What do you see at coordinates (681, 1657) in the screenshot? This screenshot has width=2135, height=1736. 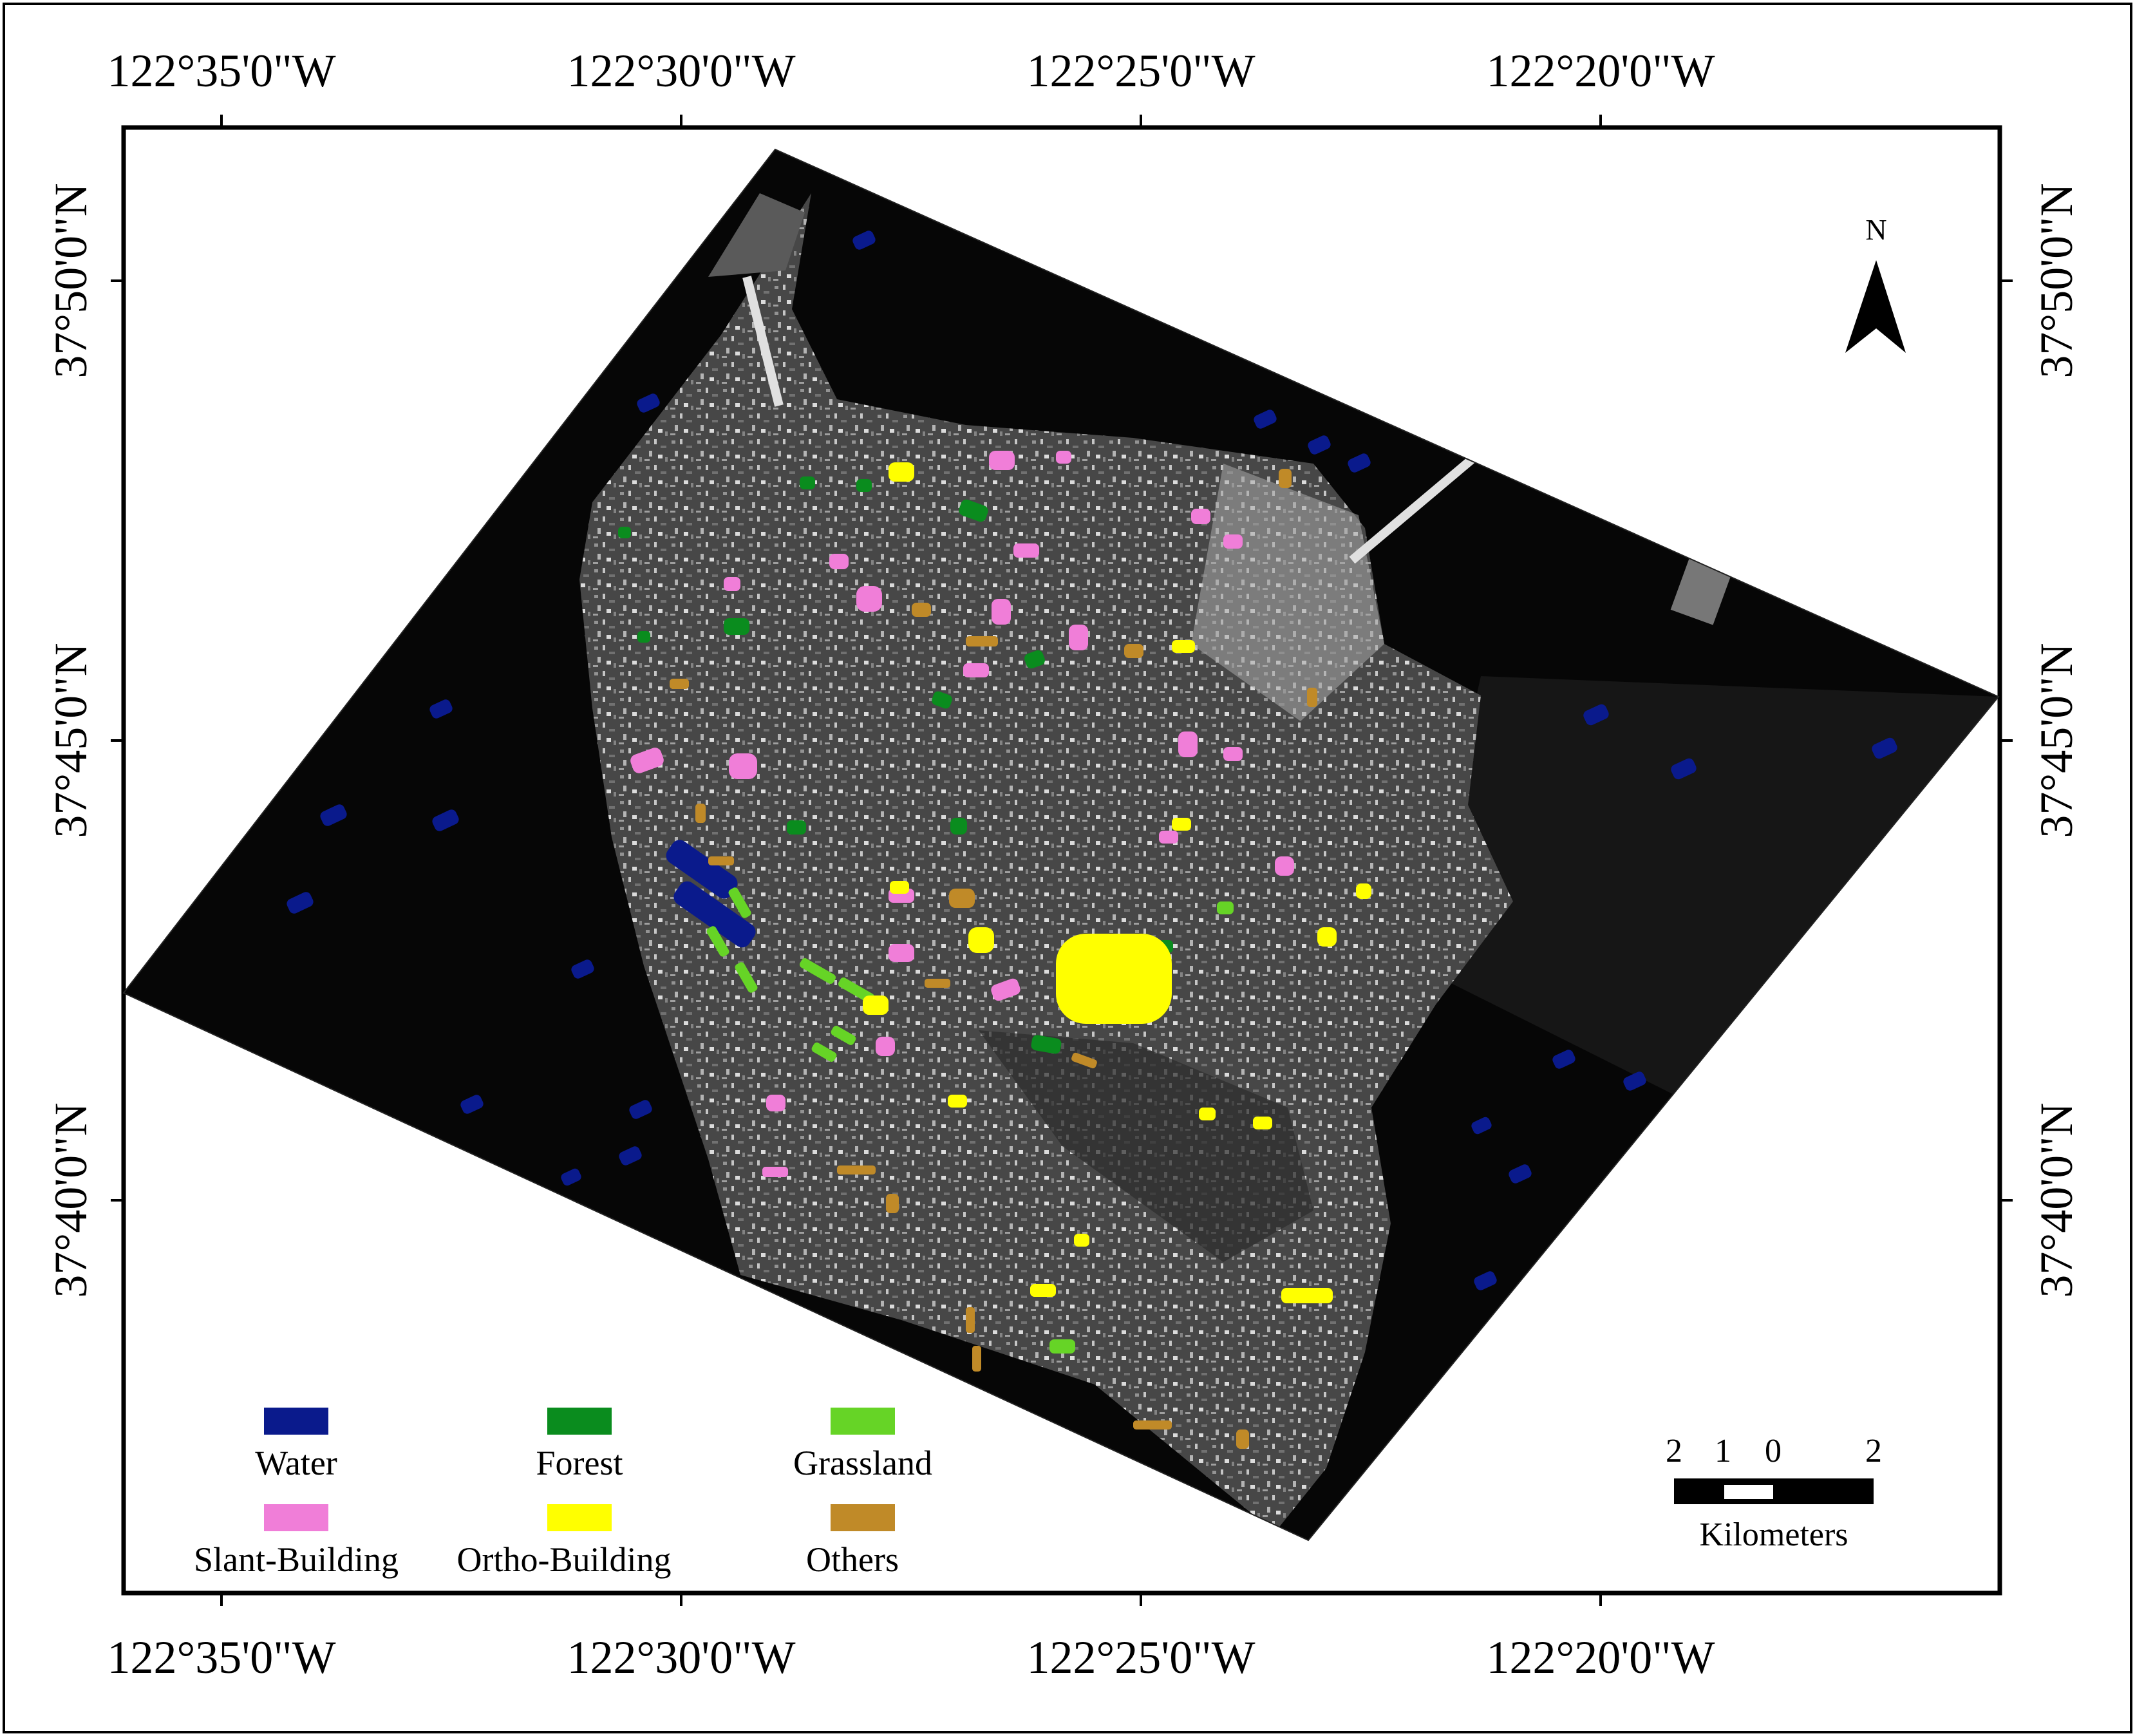 I see `lon-label-bottom-2: 122°30'0"W` at bounding box center [681, 1657].